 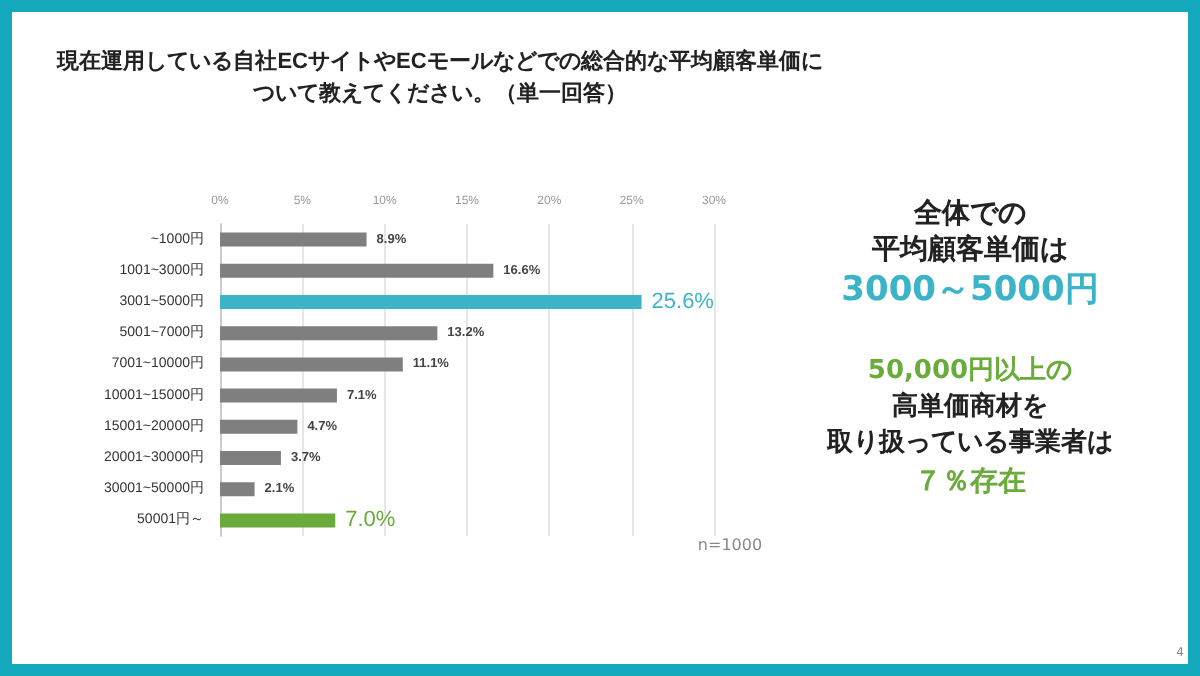 I want to click on text: 全体での, so click(x=970, y=214).